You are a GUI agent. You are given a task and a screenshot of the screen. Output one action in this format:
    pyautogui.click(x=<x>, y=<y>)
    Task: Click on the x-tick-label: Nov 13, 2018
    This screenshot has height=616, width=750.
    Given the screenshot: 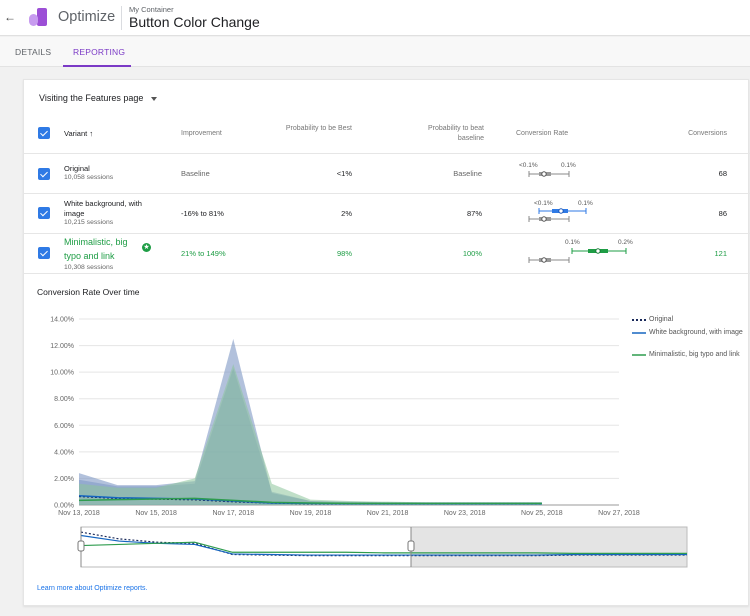 What is the action you would take?
    pyautogui.click(x=79, y=513)
    